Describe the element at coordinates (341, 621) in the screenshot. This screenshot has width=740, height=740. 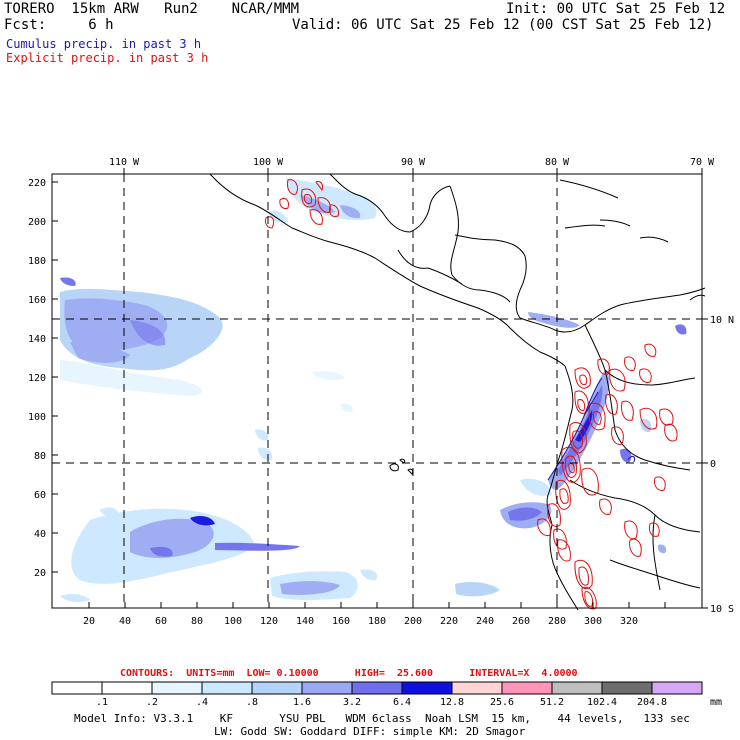
I see `x-tick-label: 160` at that location.